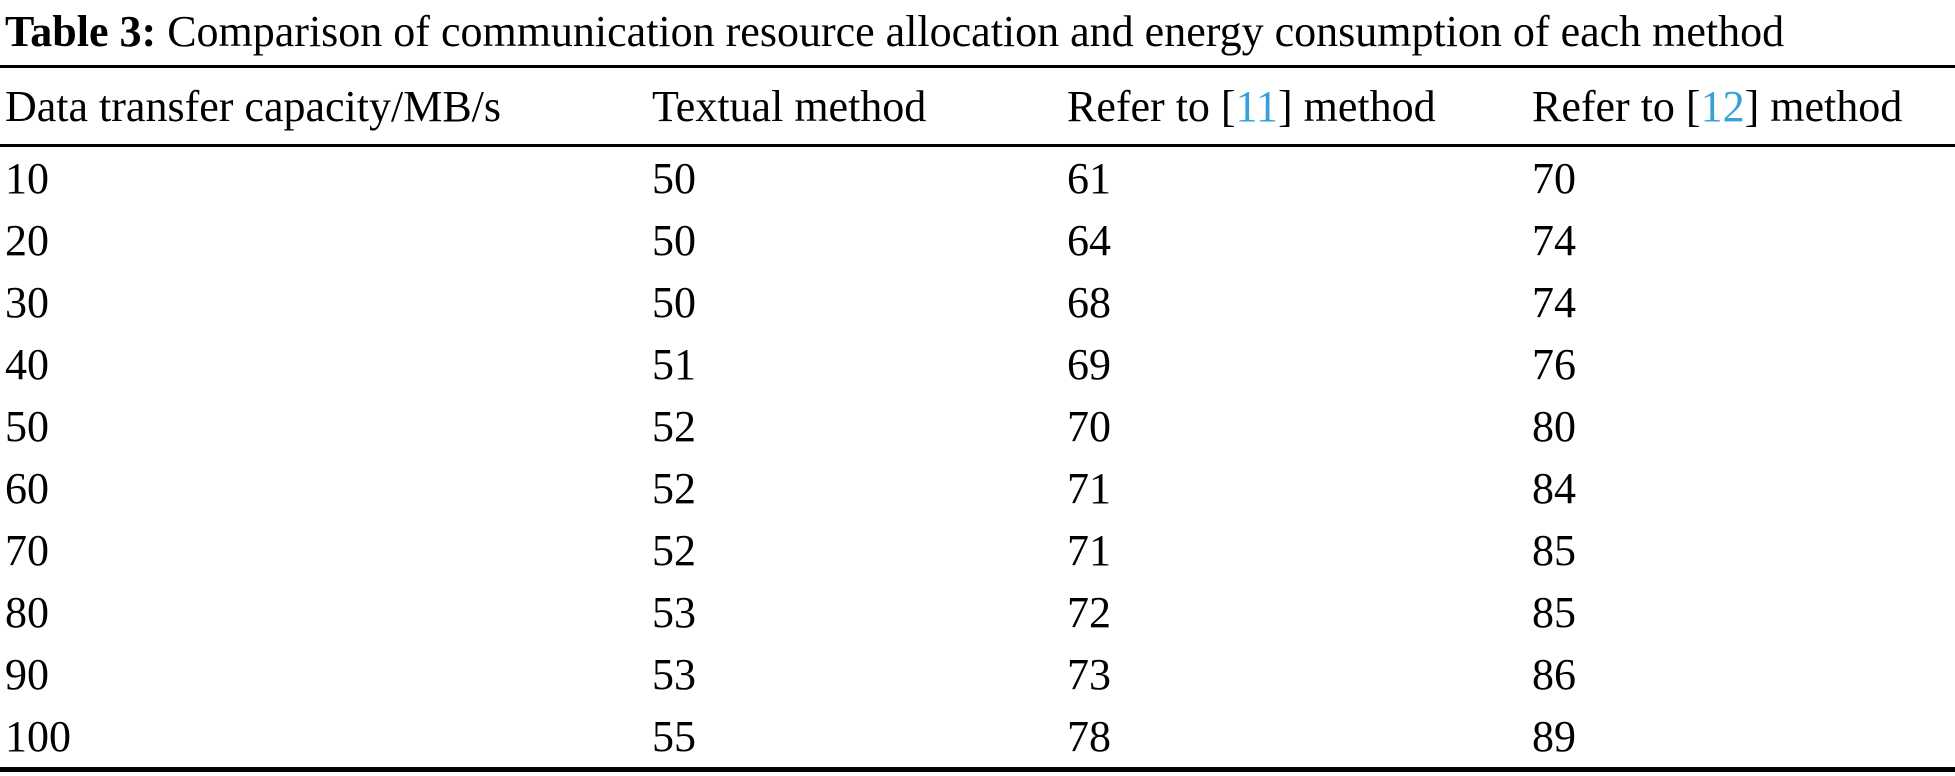  I want to click on cell-capacity: 80, so click(27, 612).